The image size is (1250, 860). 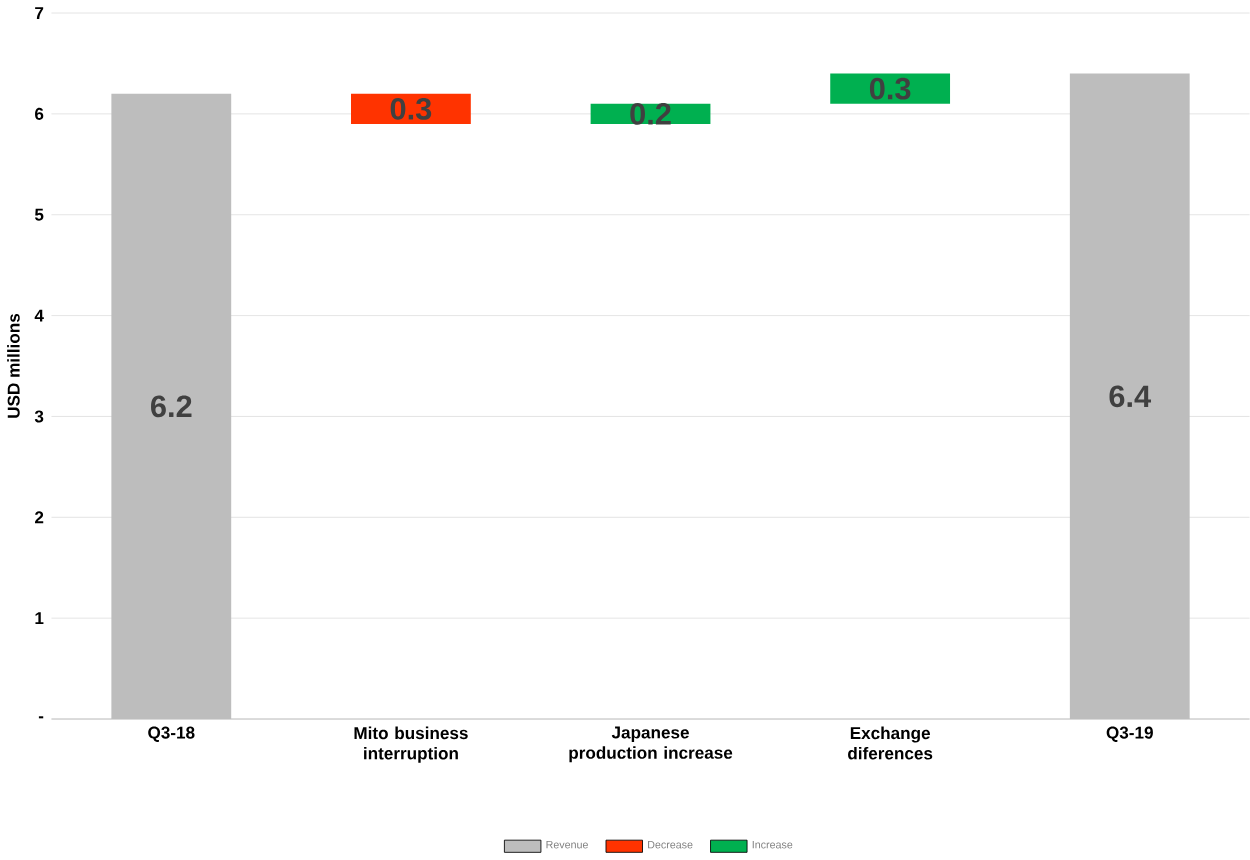 What do you see at coordinates (171, 734) in the screenshot?
I see `x-tick-label: Q3-18` at bounding box center [171, 734].